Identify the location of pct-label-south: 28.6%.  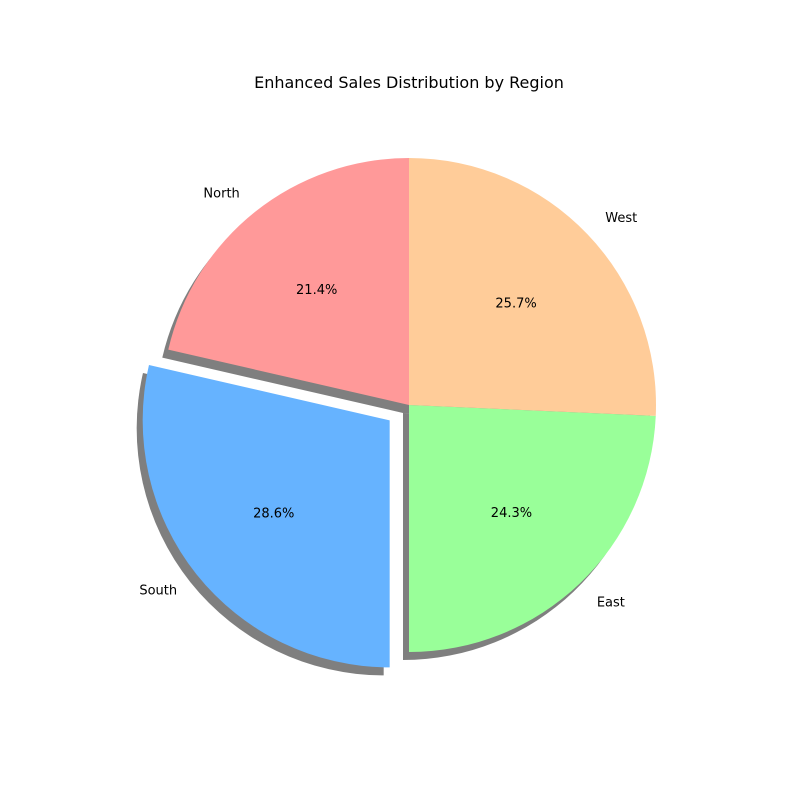
(273, 514).